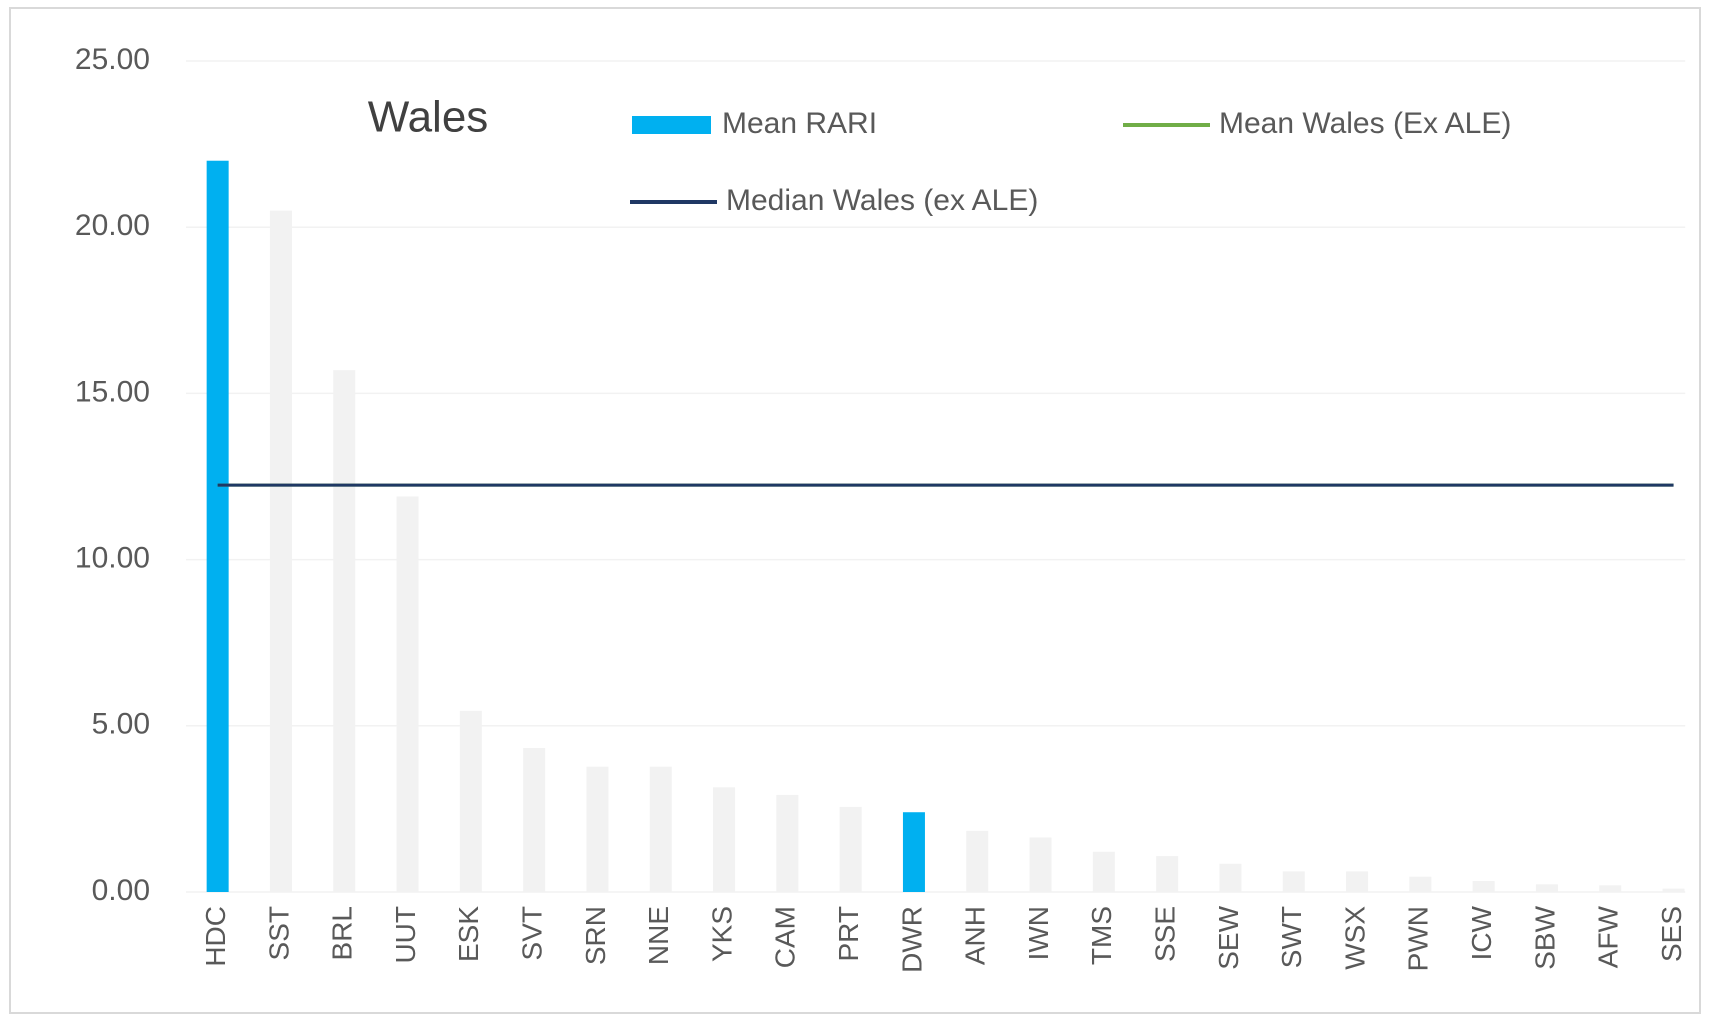 This screenshot has height=1025, width=1709. I want to click on y-tick-label: 20.00, so click(112, 225).